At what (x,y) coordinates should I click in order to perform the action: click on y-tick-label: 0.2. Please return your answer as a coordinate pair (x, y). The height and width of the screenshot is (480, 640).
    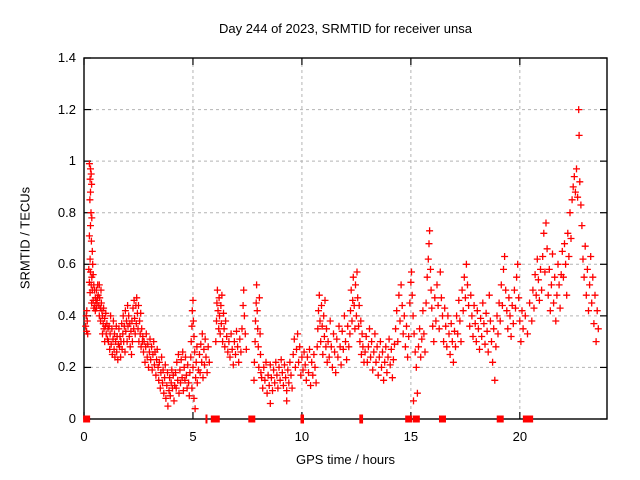
    Looking at the image, I should click on (66, 367).